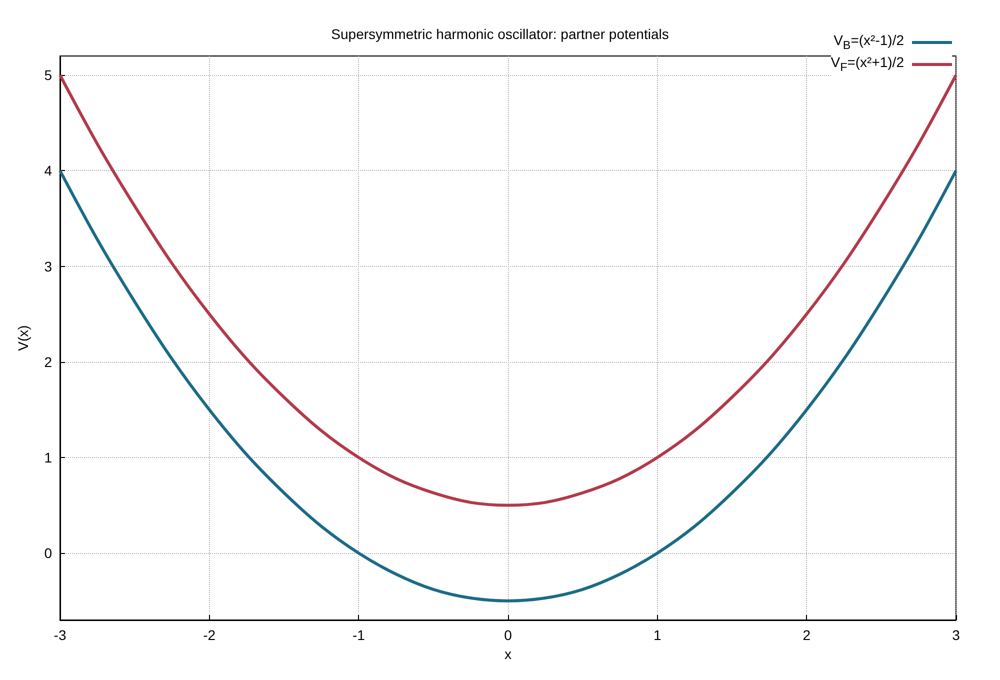 The height and width of the screenshot is (680, 1000). What do you see at coordinates (500, 34) in the screenshot?
I see `chart-title: Supersymmetric harmonic oscillator: partner potentials` at bounding box center [500, 34].